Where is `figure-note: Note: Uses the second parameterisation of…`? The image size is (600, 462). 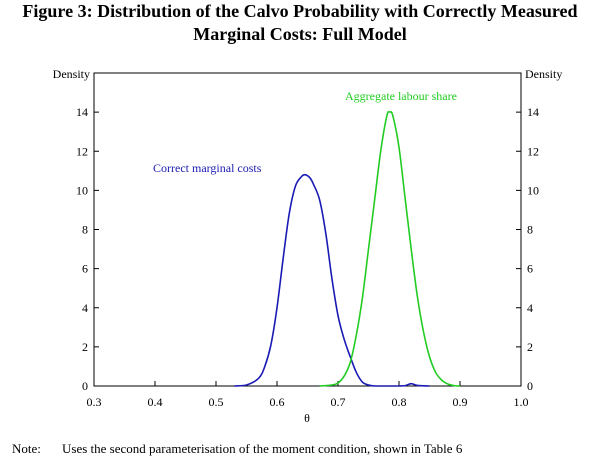 figure-note: Note: Uses the second parameterisation of… is located at coordinates (237, 449).